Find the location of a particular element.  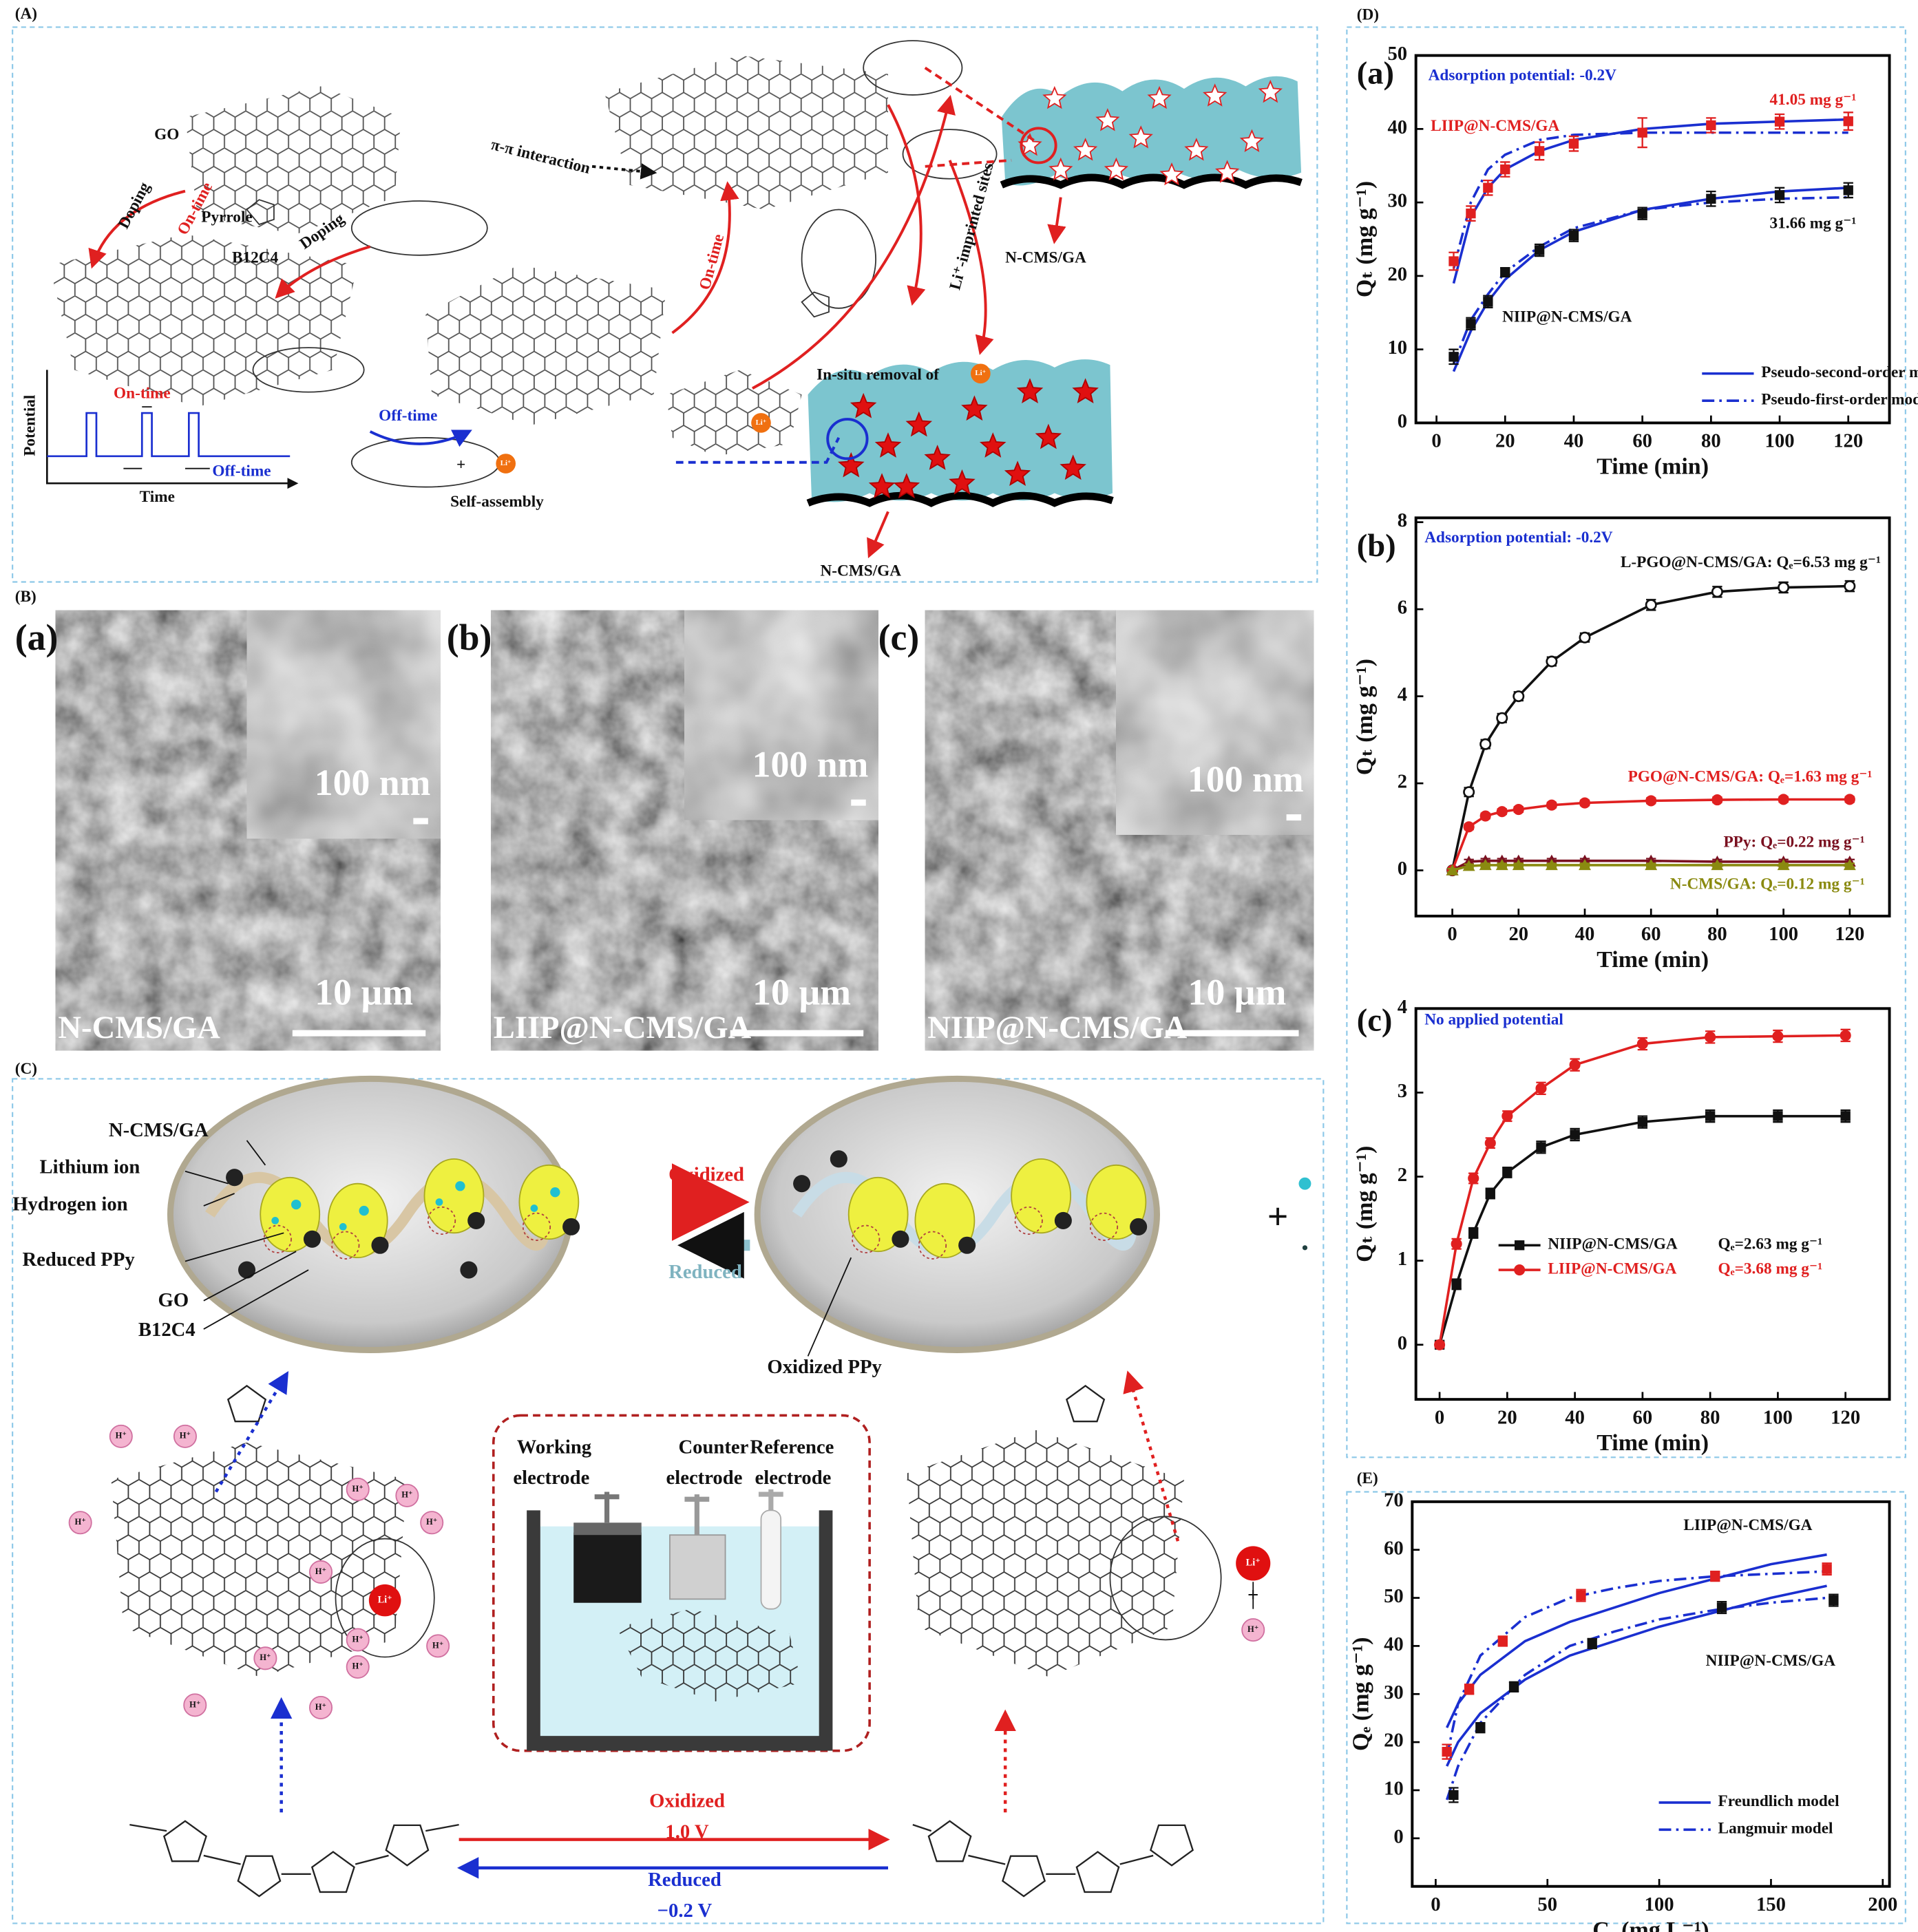

scheme-a-molecules is located at coordinates (468, 255).